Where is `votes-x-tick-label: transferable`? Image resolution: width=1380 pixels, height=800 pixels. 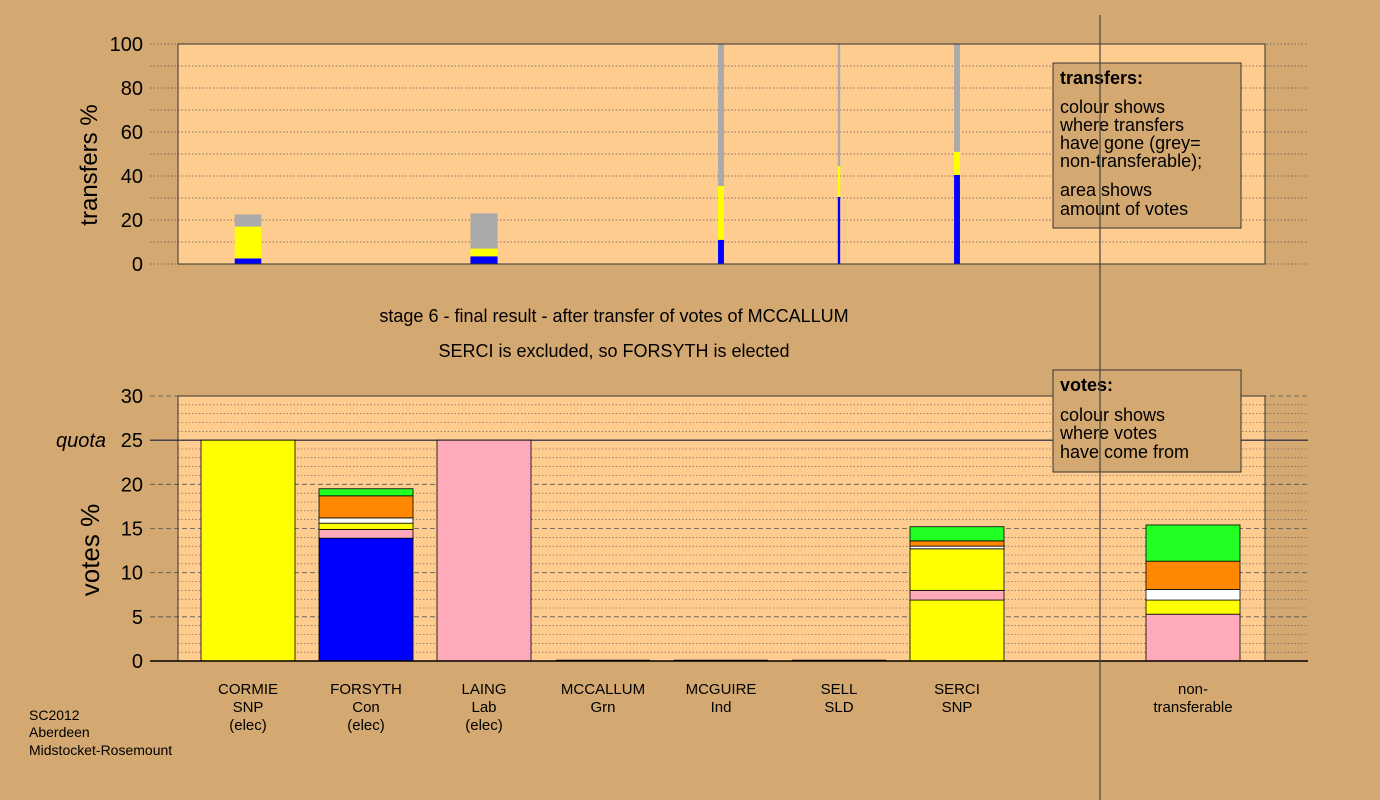
votes-x-tick-label: transferable is located at coordinates (1192, 707).